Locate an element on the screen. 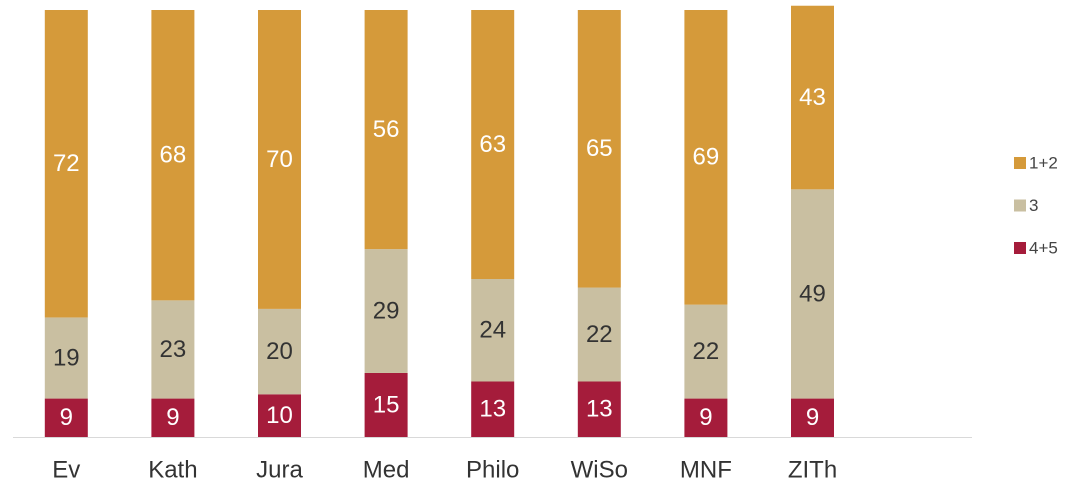  data-label: 10 is located at coordinates (279, 415).